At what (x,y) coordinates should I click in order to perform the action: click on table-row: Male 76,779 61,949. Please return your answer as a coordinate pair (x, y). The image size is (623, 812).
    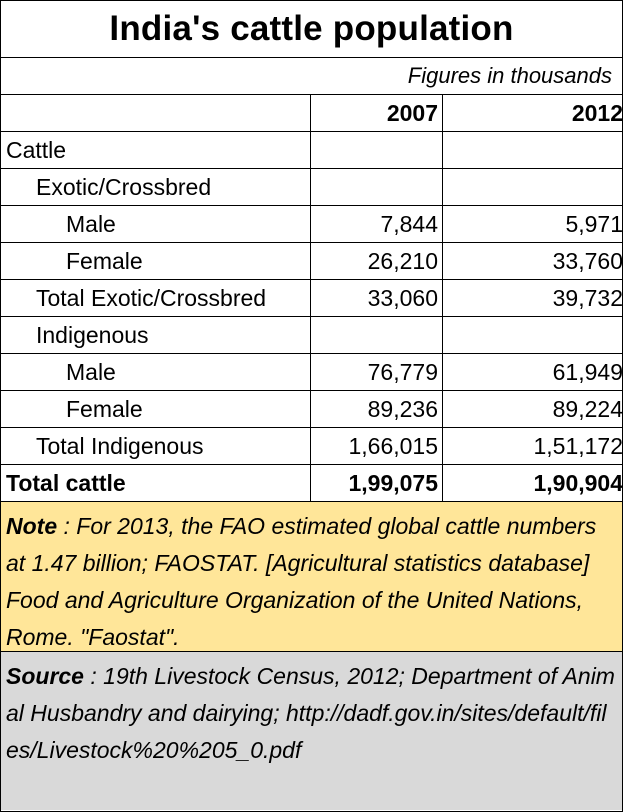
    Looking at the image, I should click on (312, 372).